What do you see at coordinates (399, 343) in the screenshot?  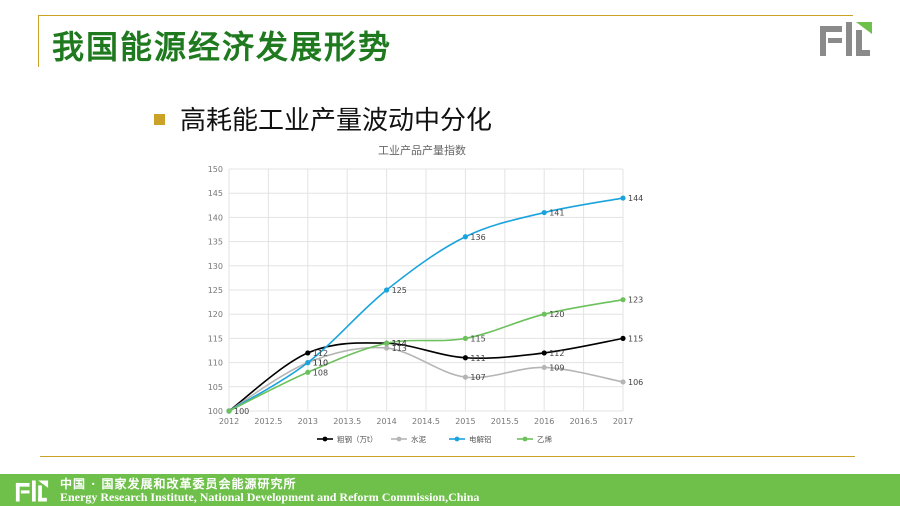 I see `data-label: 114` at bounding box center [399, 343].